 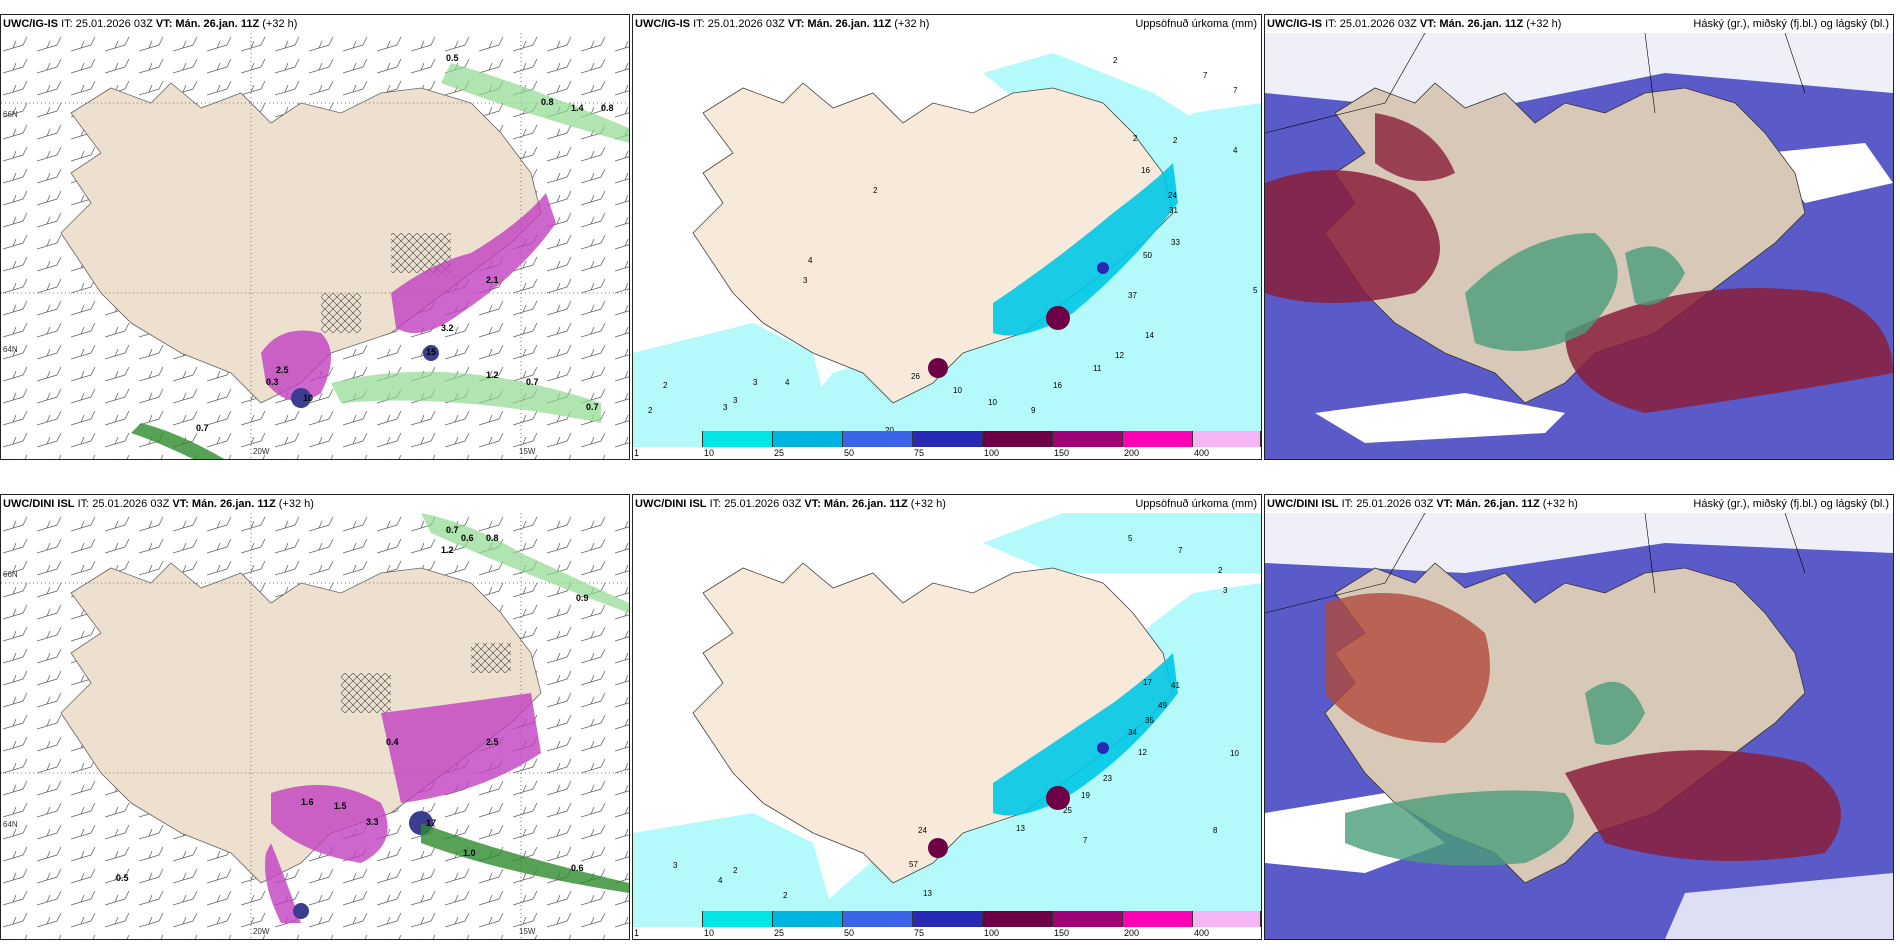 I want to click on svg-text: 20, so click(x=889, y=428).